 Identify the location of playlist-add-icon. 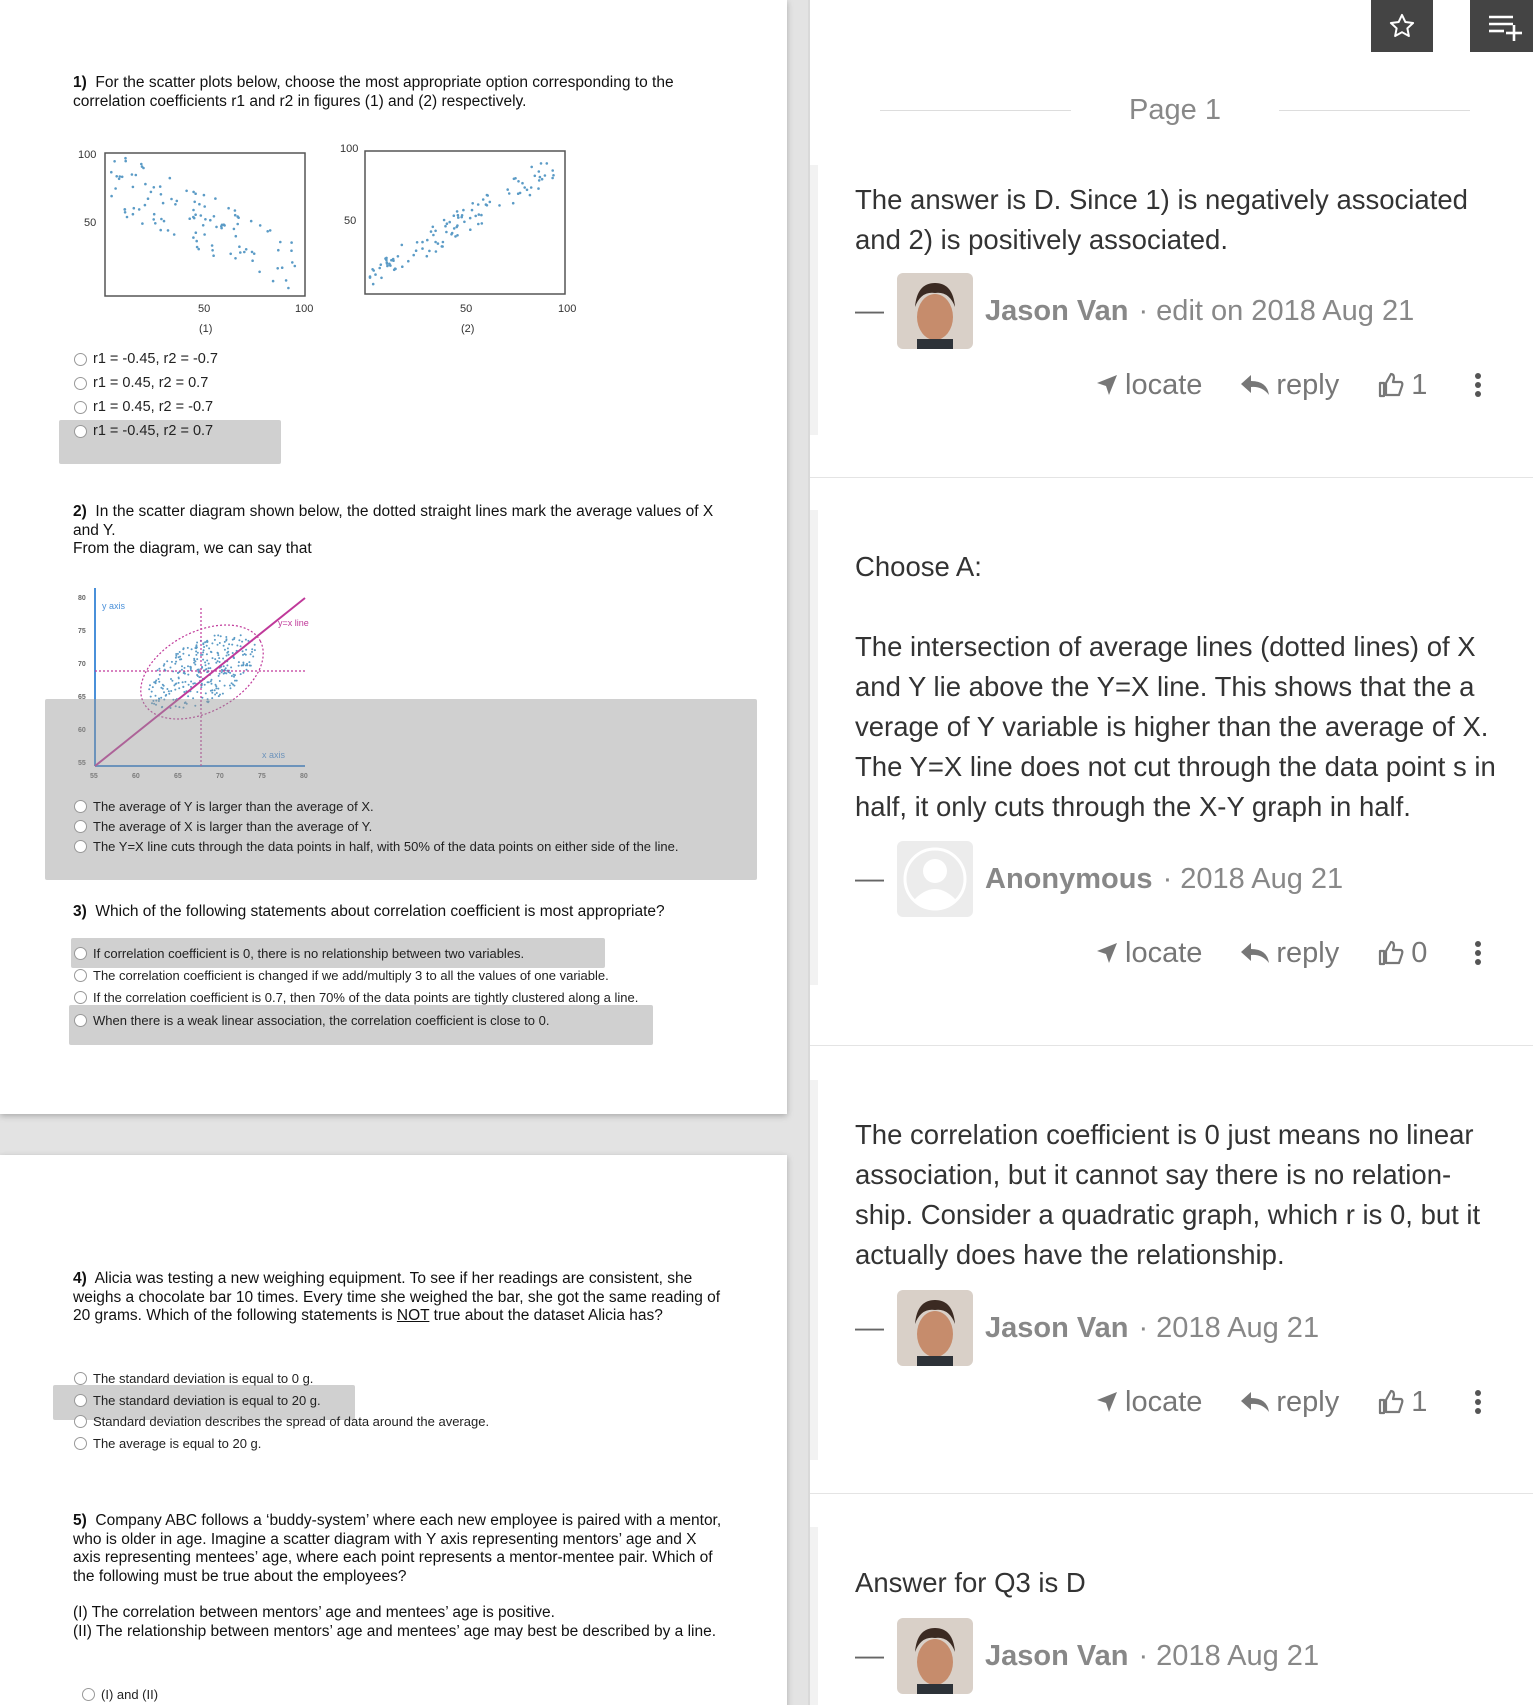
(1505, 28).